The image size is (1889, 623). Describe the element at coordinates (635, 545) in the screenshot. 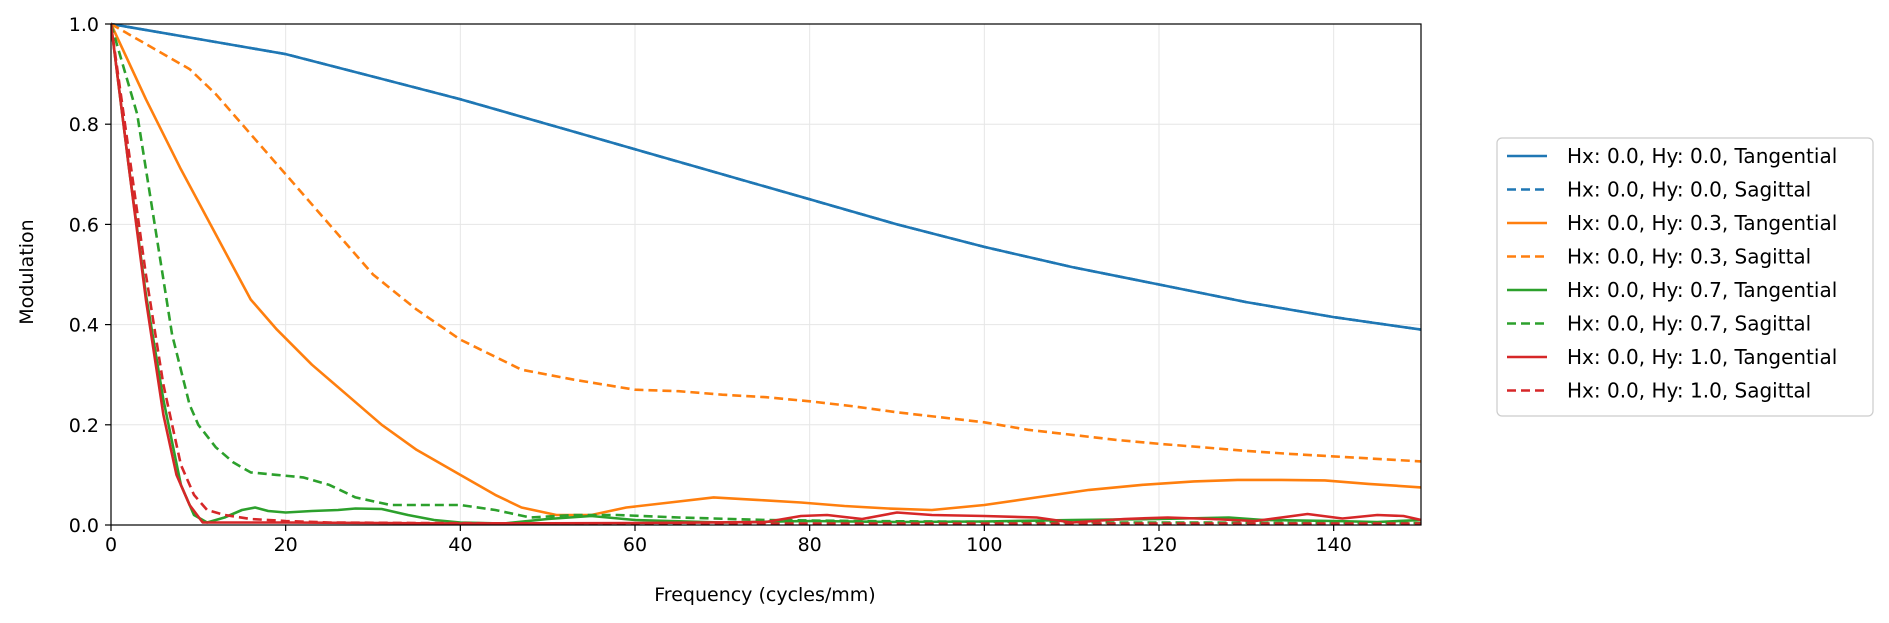

I see `x-tick-label: 60` at that location.